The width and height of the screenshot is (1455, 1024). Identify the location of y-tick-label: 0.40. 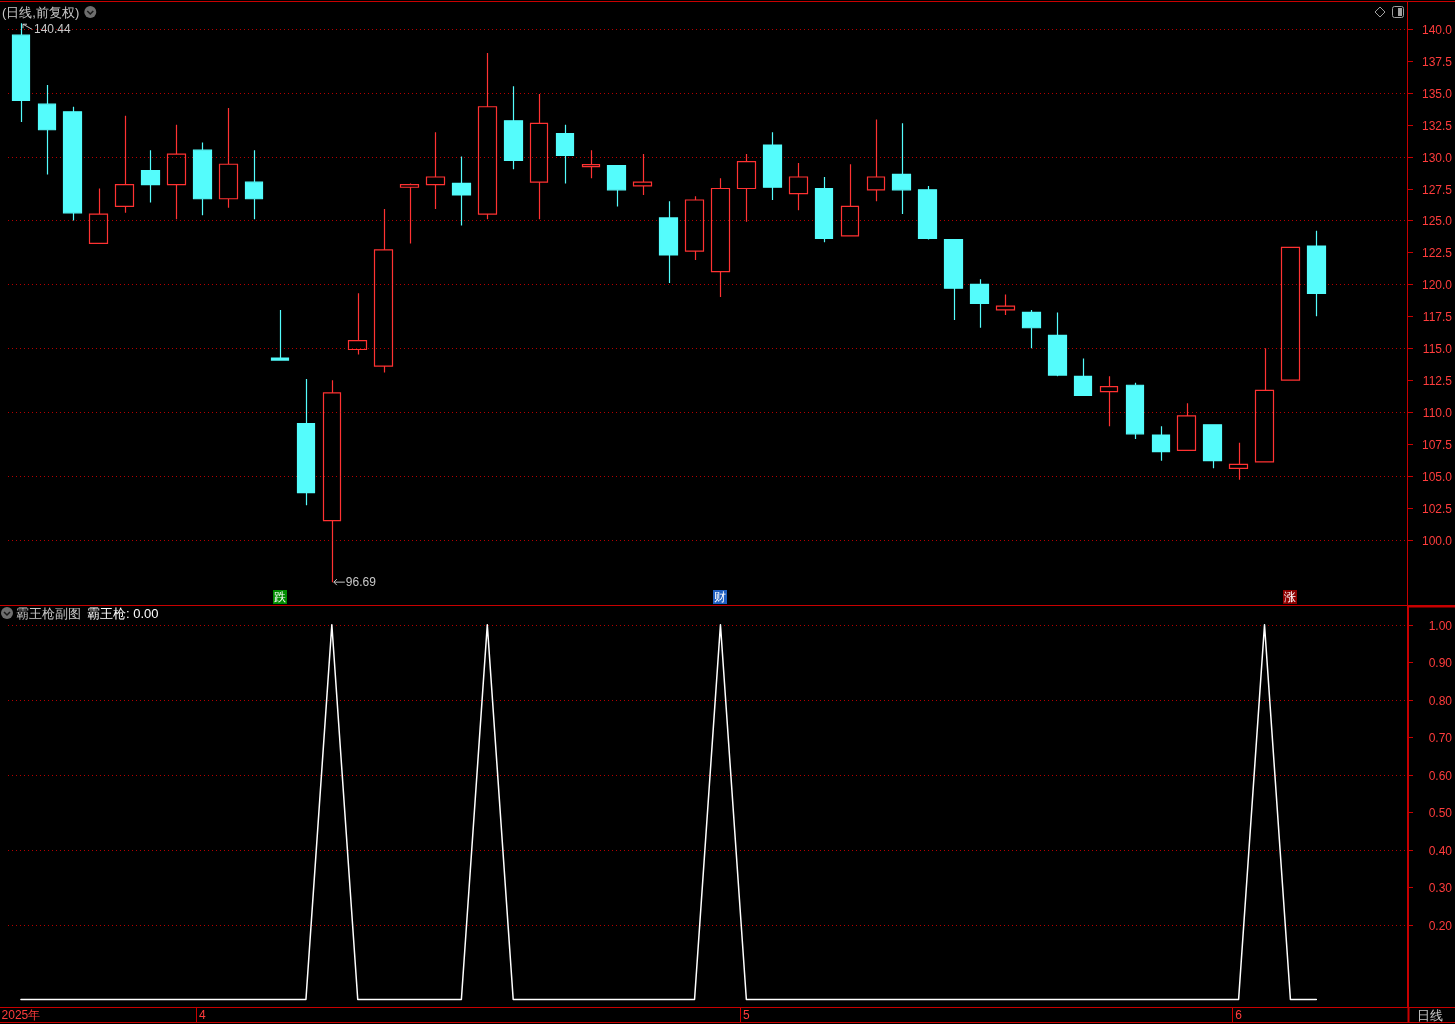
(1440, 850).